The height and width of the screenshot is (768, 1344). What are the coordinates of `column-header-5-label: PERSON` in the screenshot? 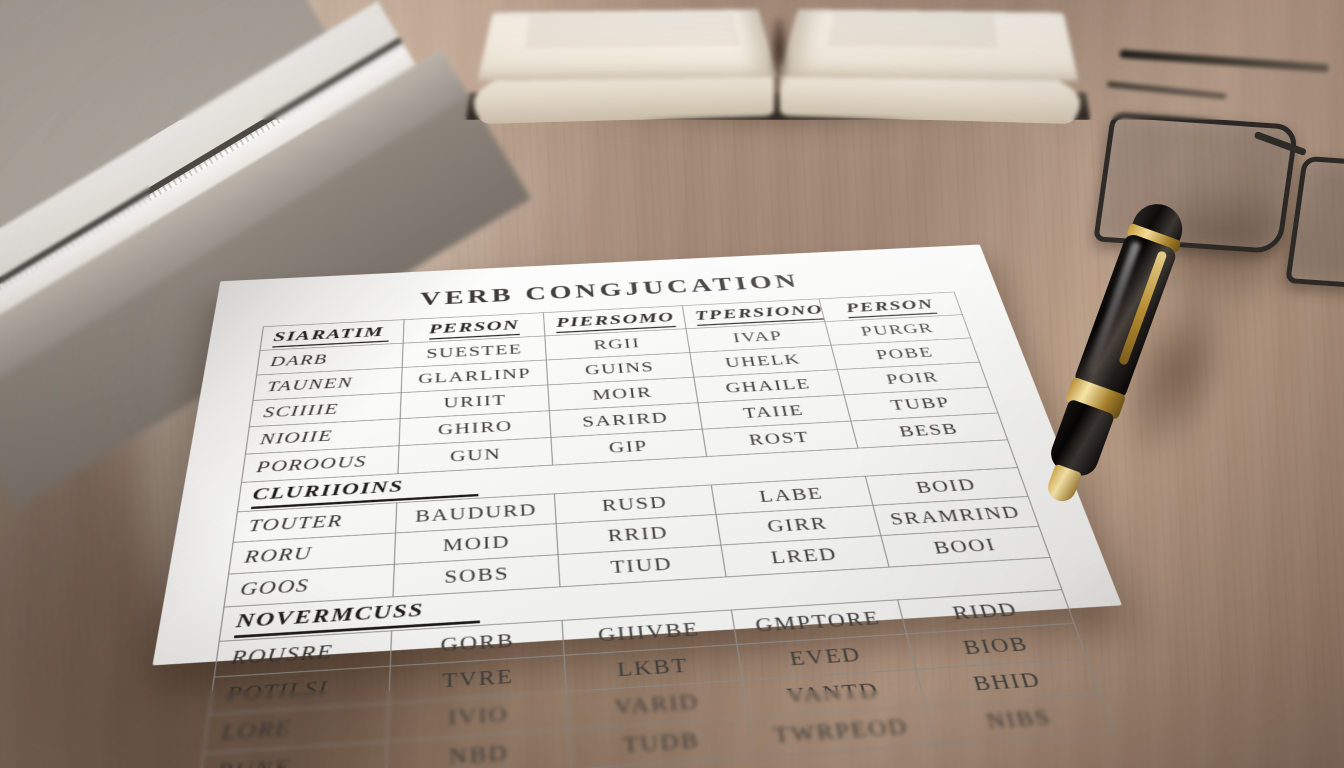 It's located at (890, 306).